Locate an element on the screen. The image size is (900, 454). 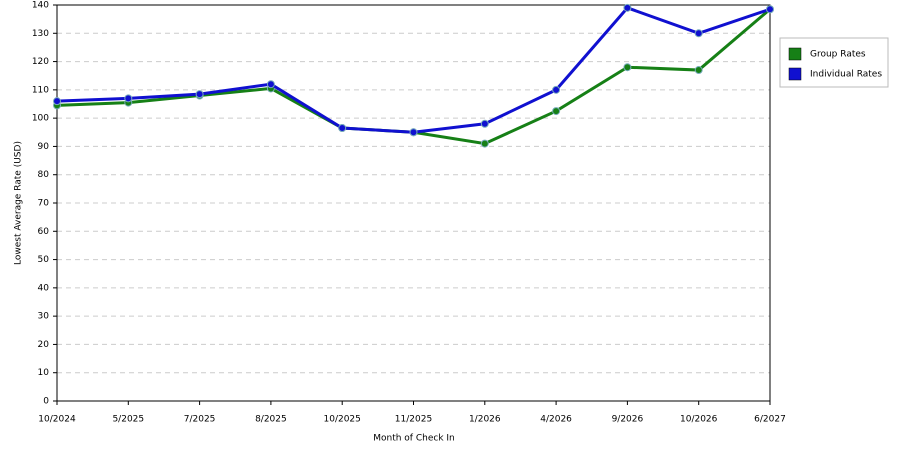
y-tick-label: 80 is located at coordinates (44, 175).